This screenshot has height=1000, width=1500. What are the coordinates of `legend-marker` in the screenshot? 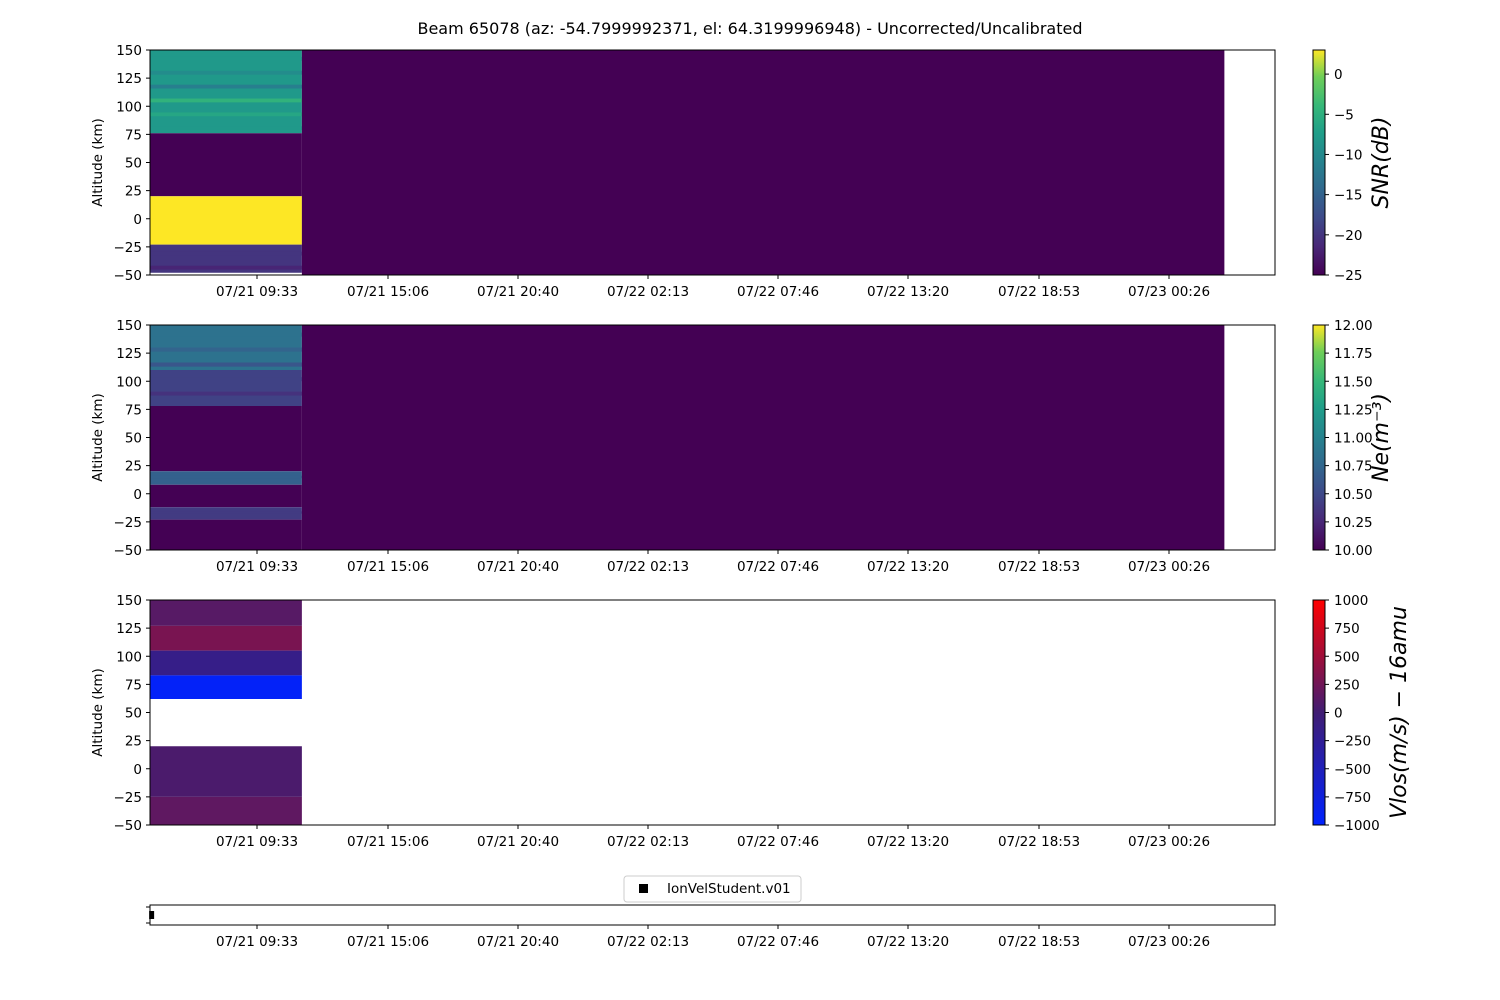 It's located at (643, 888).